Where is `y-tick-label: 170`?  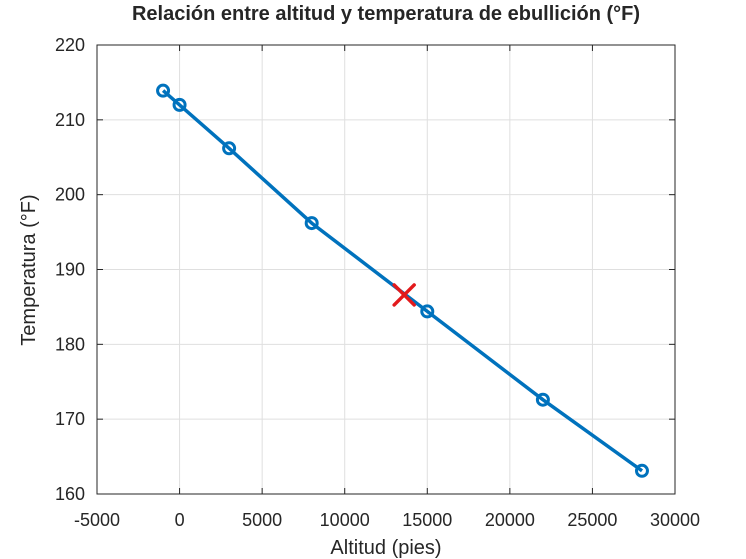
y-tick-label: 170 is located at coordinates (70, 419).